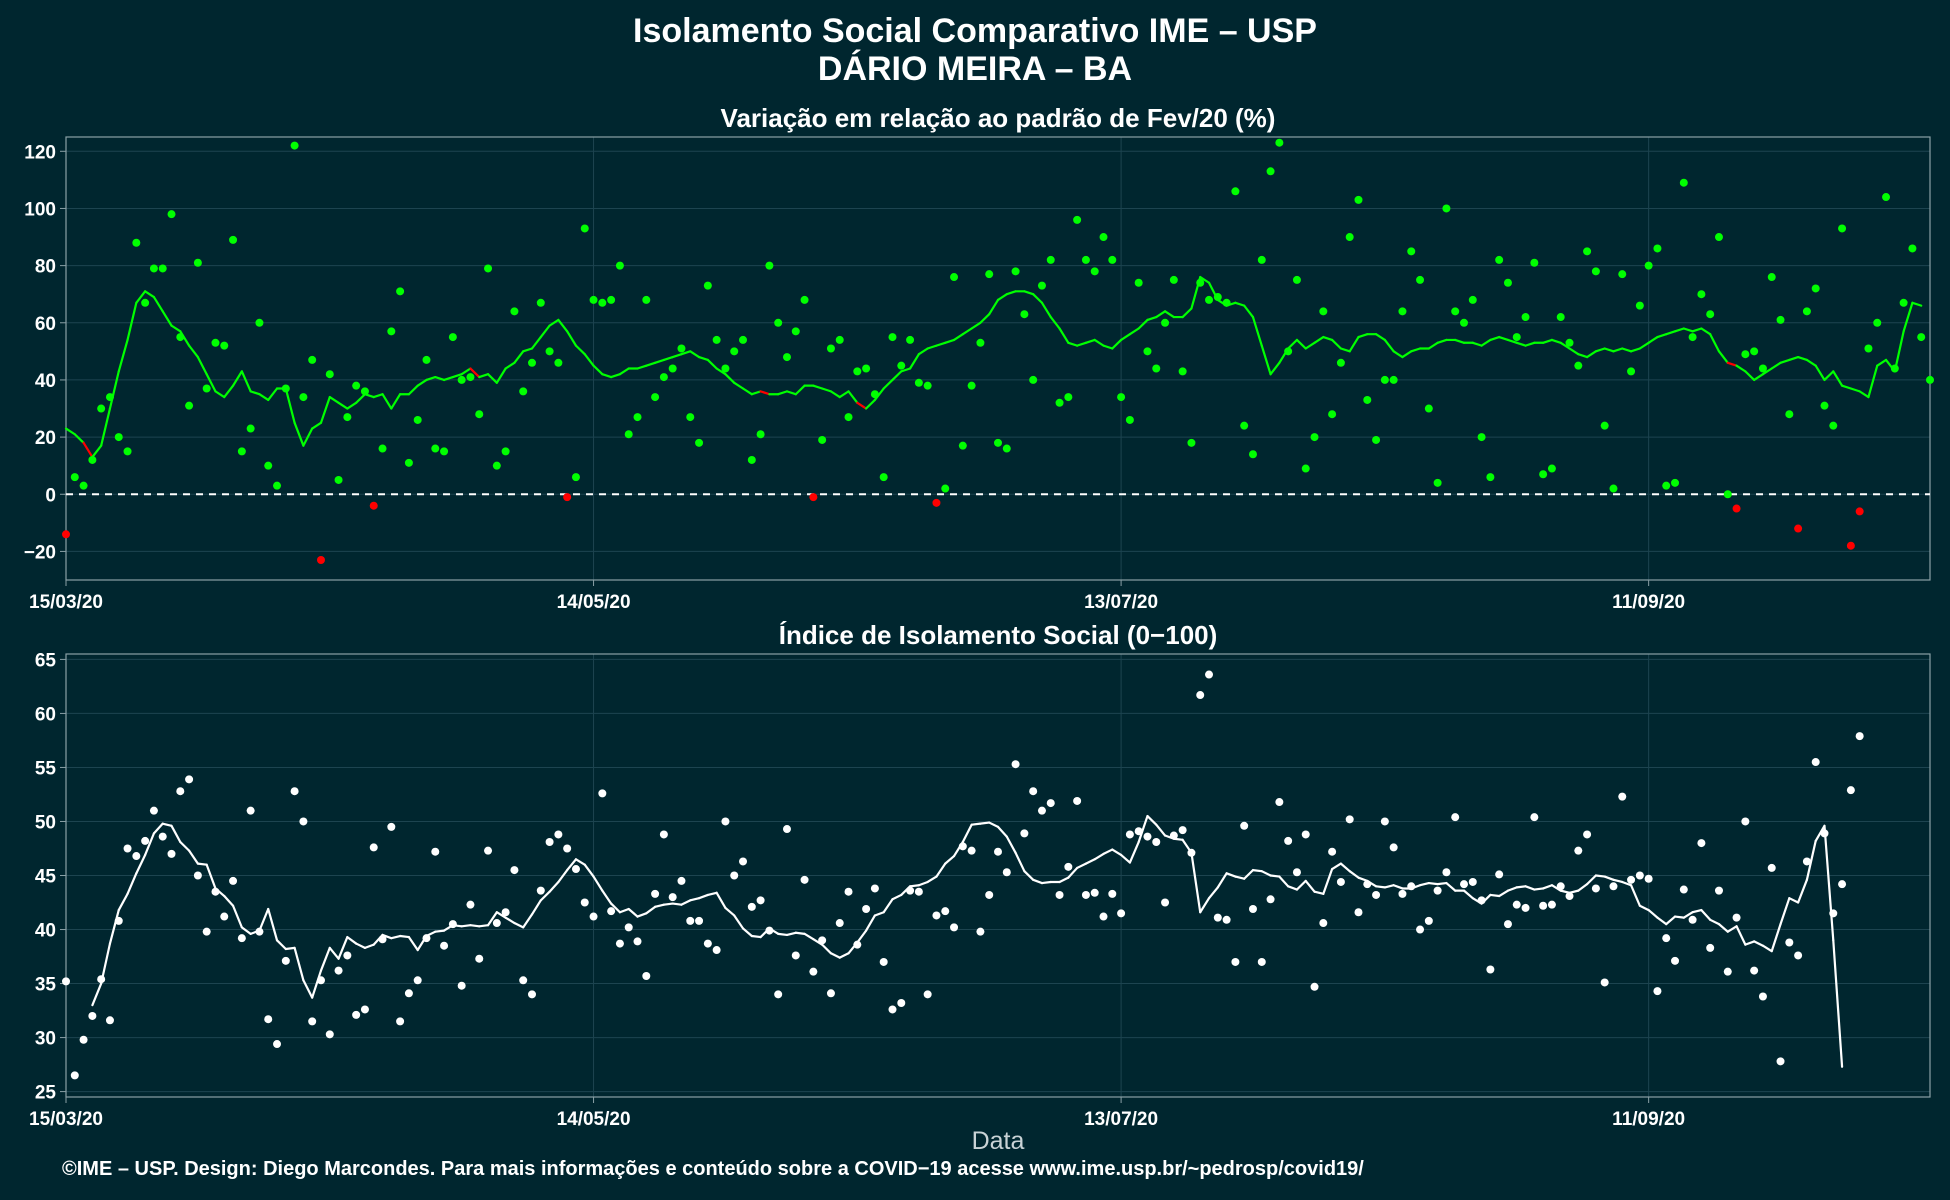 Image resolution: width=1950 pixels, height=1200 pixels. Describe the element at coordinates (45, 324) in the screenshot. I see `y-tick-label: 60` at that location.